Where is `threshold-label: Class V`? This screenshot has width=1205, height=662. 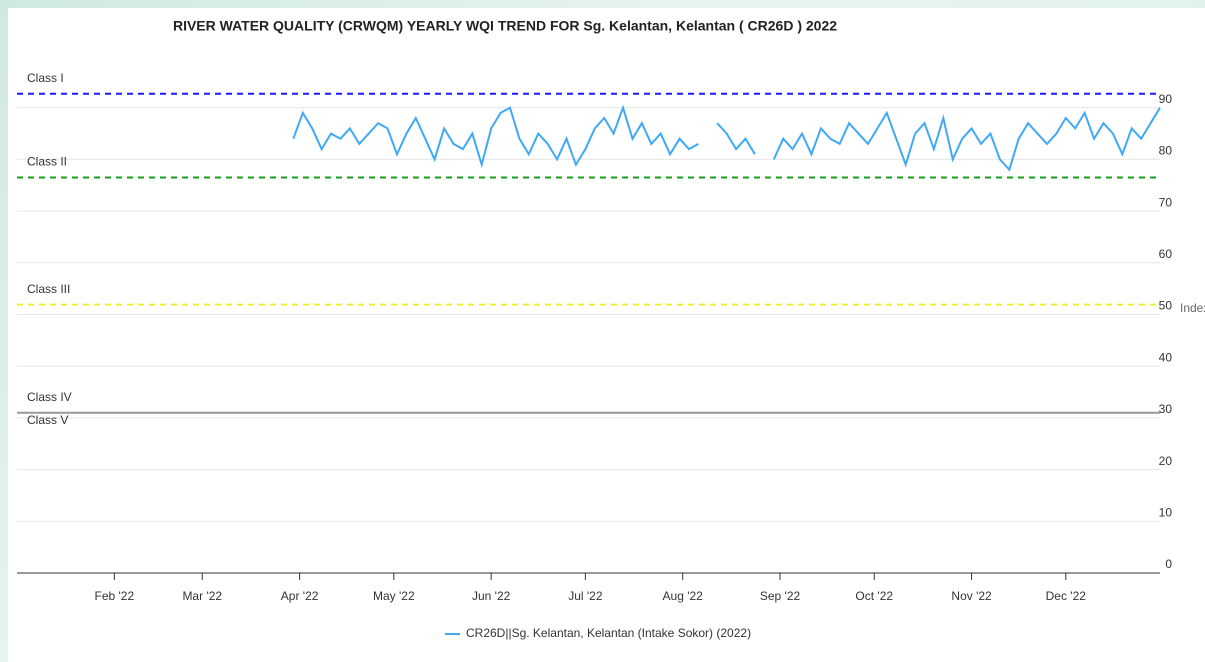 threshold-label: Class V is located at coordinates (47, 420).